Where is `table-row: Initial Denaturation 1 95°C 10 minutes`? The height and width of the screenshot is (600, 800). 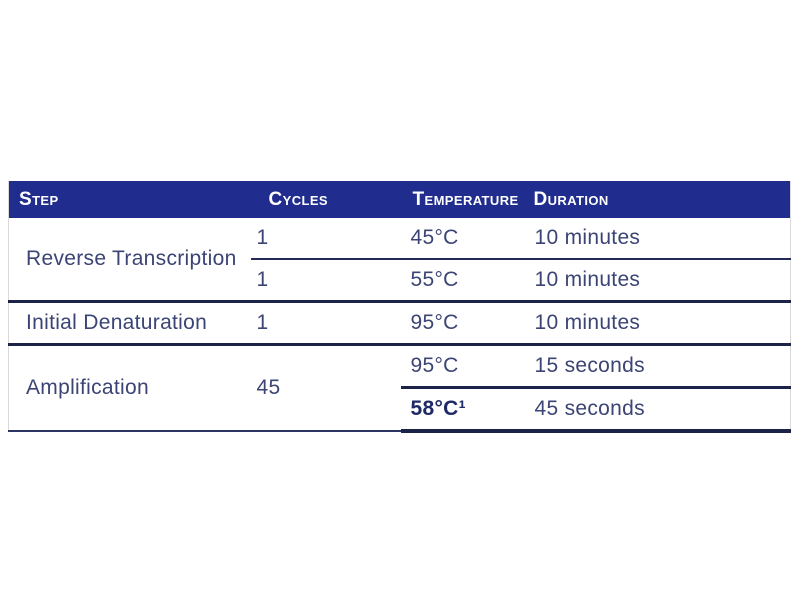
table-row: Initial Denaturation 1 95°C 10 minutes is located at coordinates (399, 323).